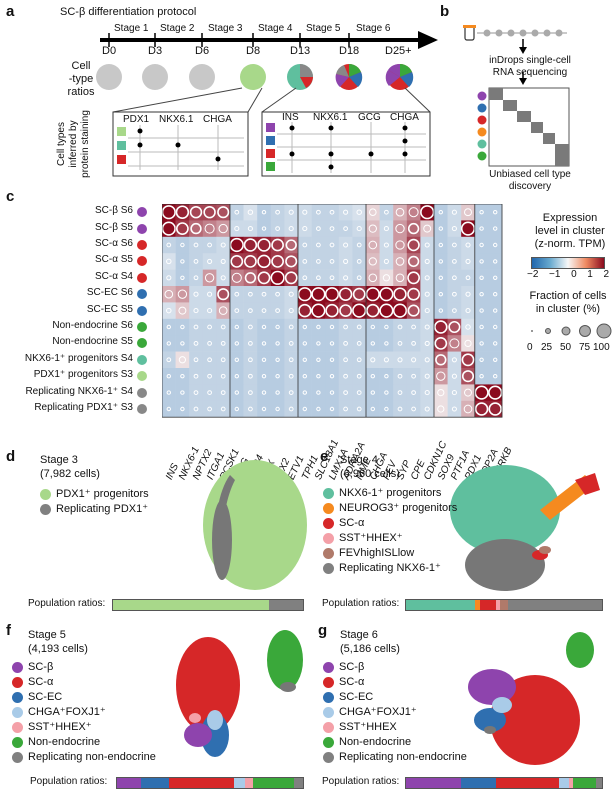 The width and height of the screenshot is (612, 802). What do you see at coordinates (568, 296) in the screenshot?
I see `fraction-legend-title-1: Fraction of cells` at bounding box center [568, 296].